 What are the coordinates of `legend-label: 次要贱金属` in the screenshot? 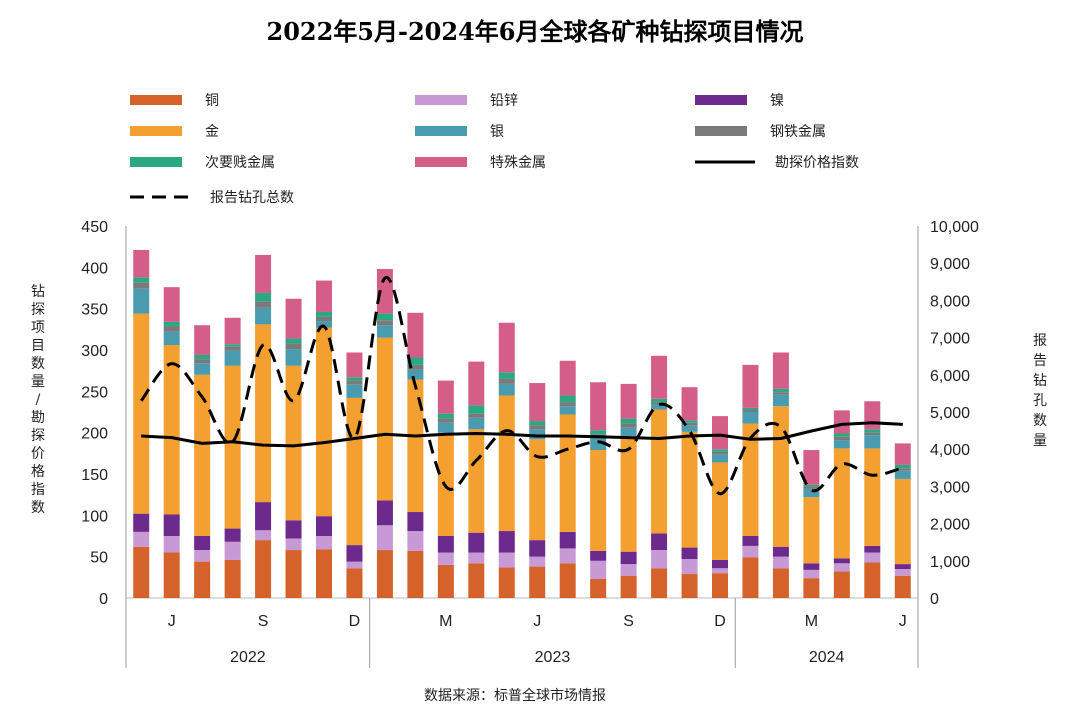 It's located at (240, 163).